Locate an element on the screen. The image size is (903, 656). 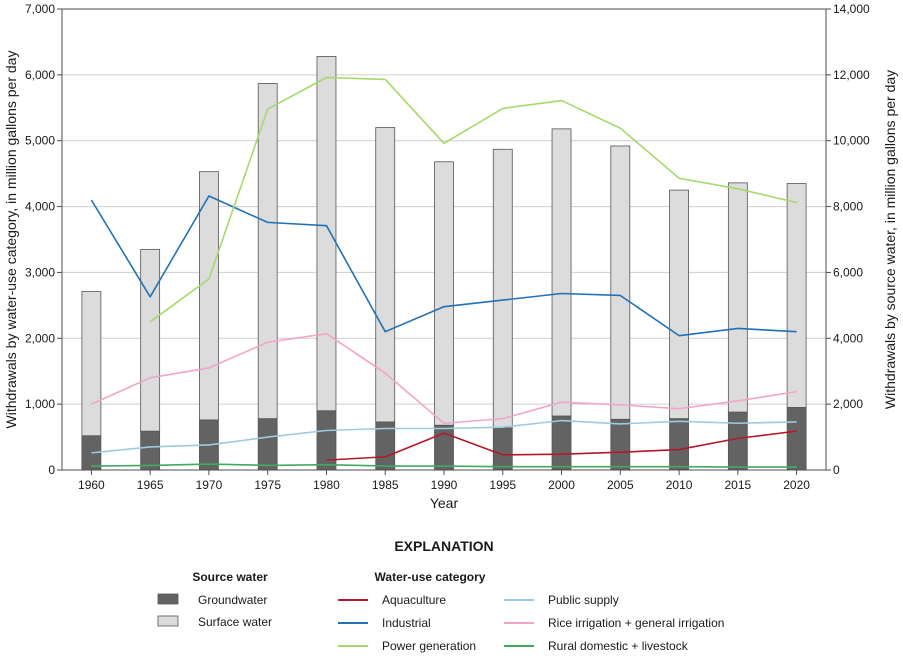
line-public-supply is located at coordinates (444, 436).